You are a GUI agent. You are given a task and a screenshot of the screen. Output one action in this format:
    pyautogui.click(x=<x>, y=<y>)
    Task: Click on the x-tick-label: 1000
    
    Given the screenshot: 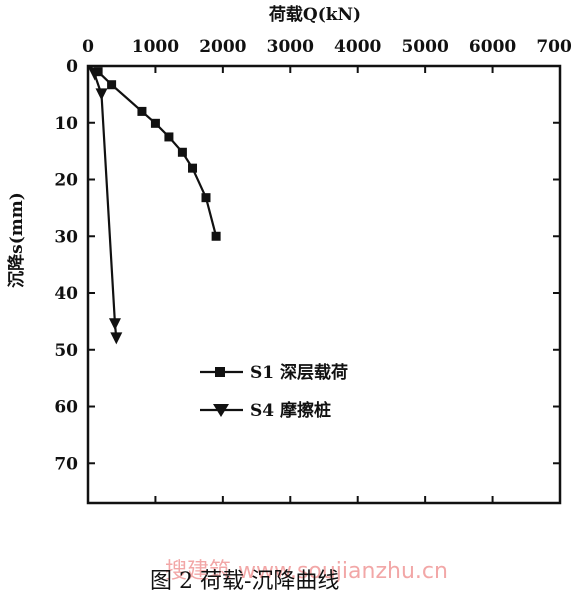 What is the action you would take?
    pyautogui.click(x=155, y=47)
    